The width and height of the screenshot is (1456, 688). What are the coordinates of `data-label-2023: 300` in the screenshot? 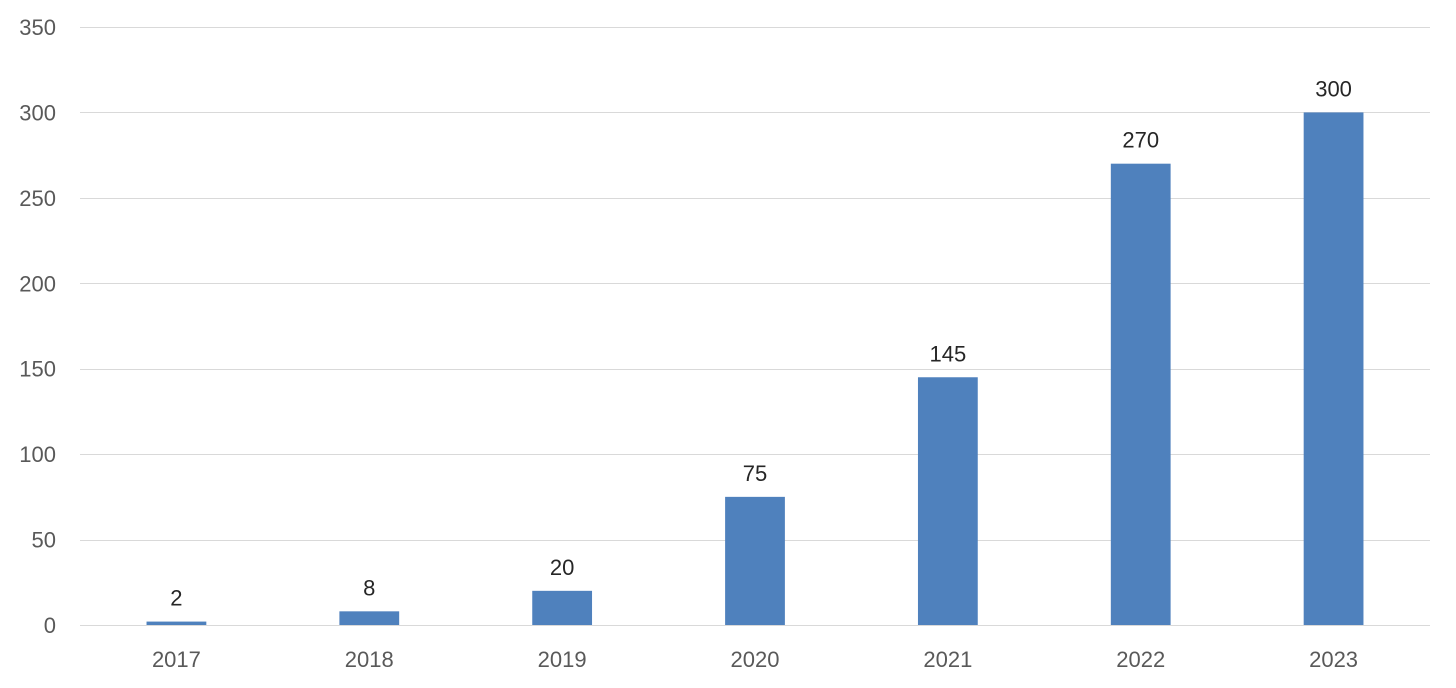 It's located at (1333, 88).